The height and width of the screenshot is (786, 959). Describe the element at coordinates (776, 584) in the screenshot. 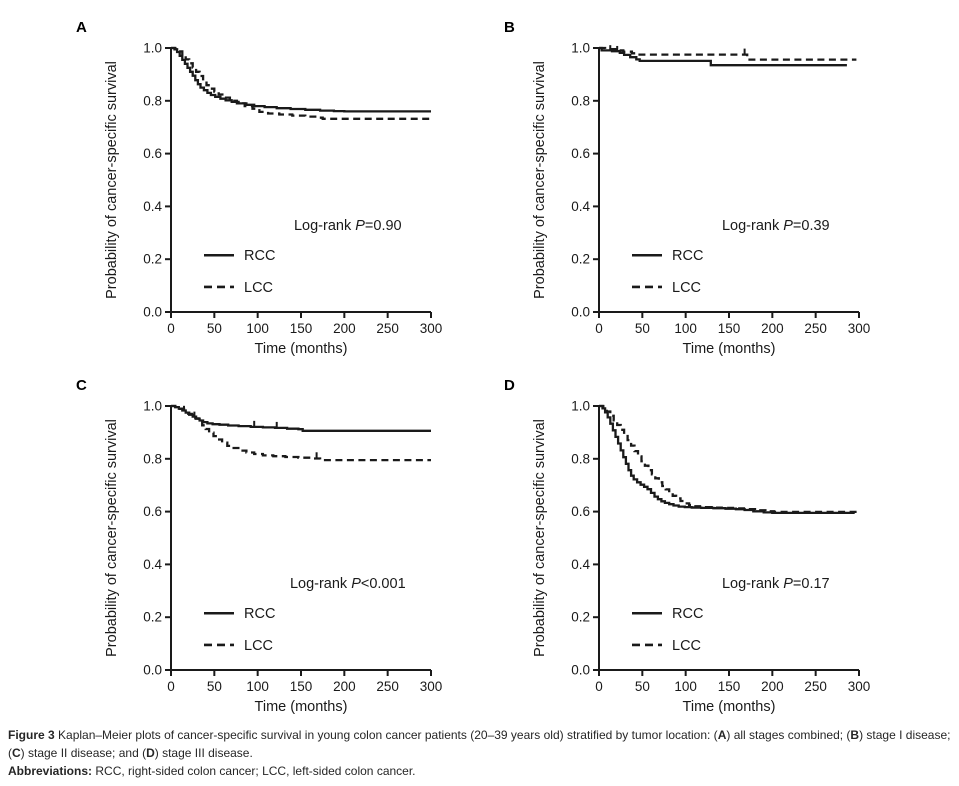

I see `log-rank-annotation: Log-rank P=0.17` at that location.